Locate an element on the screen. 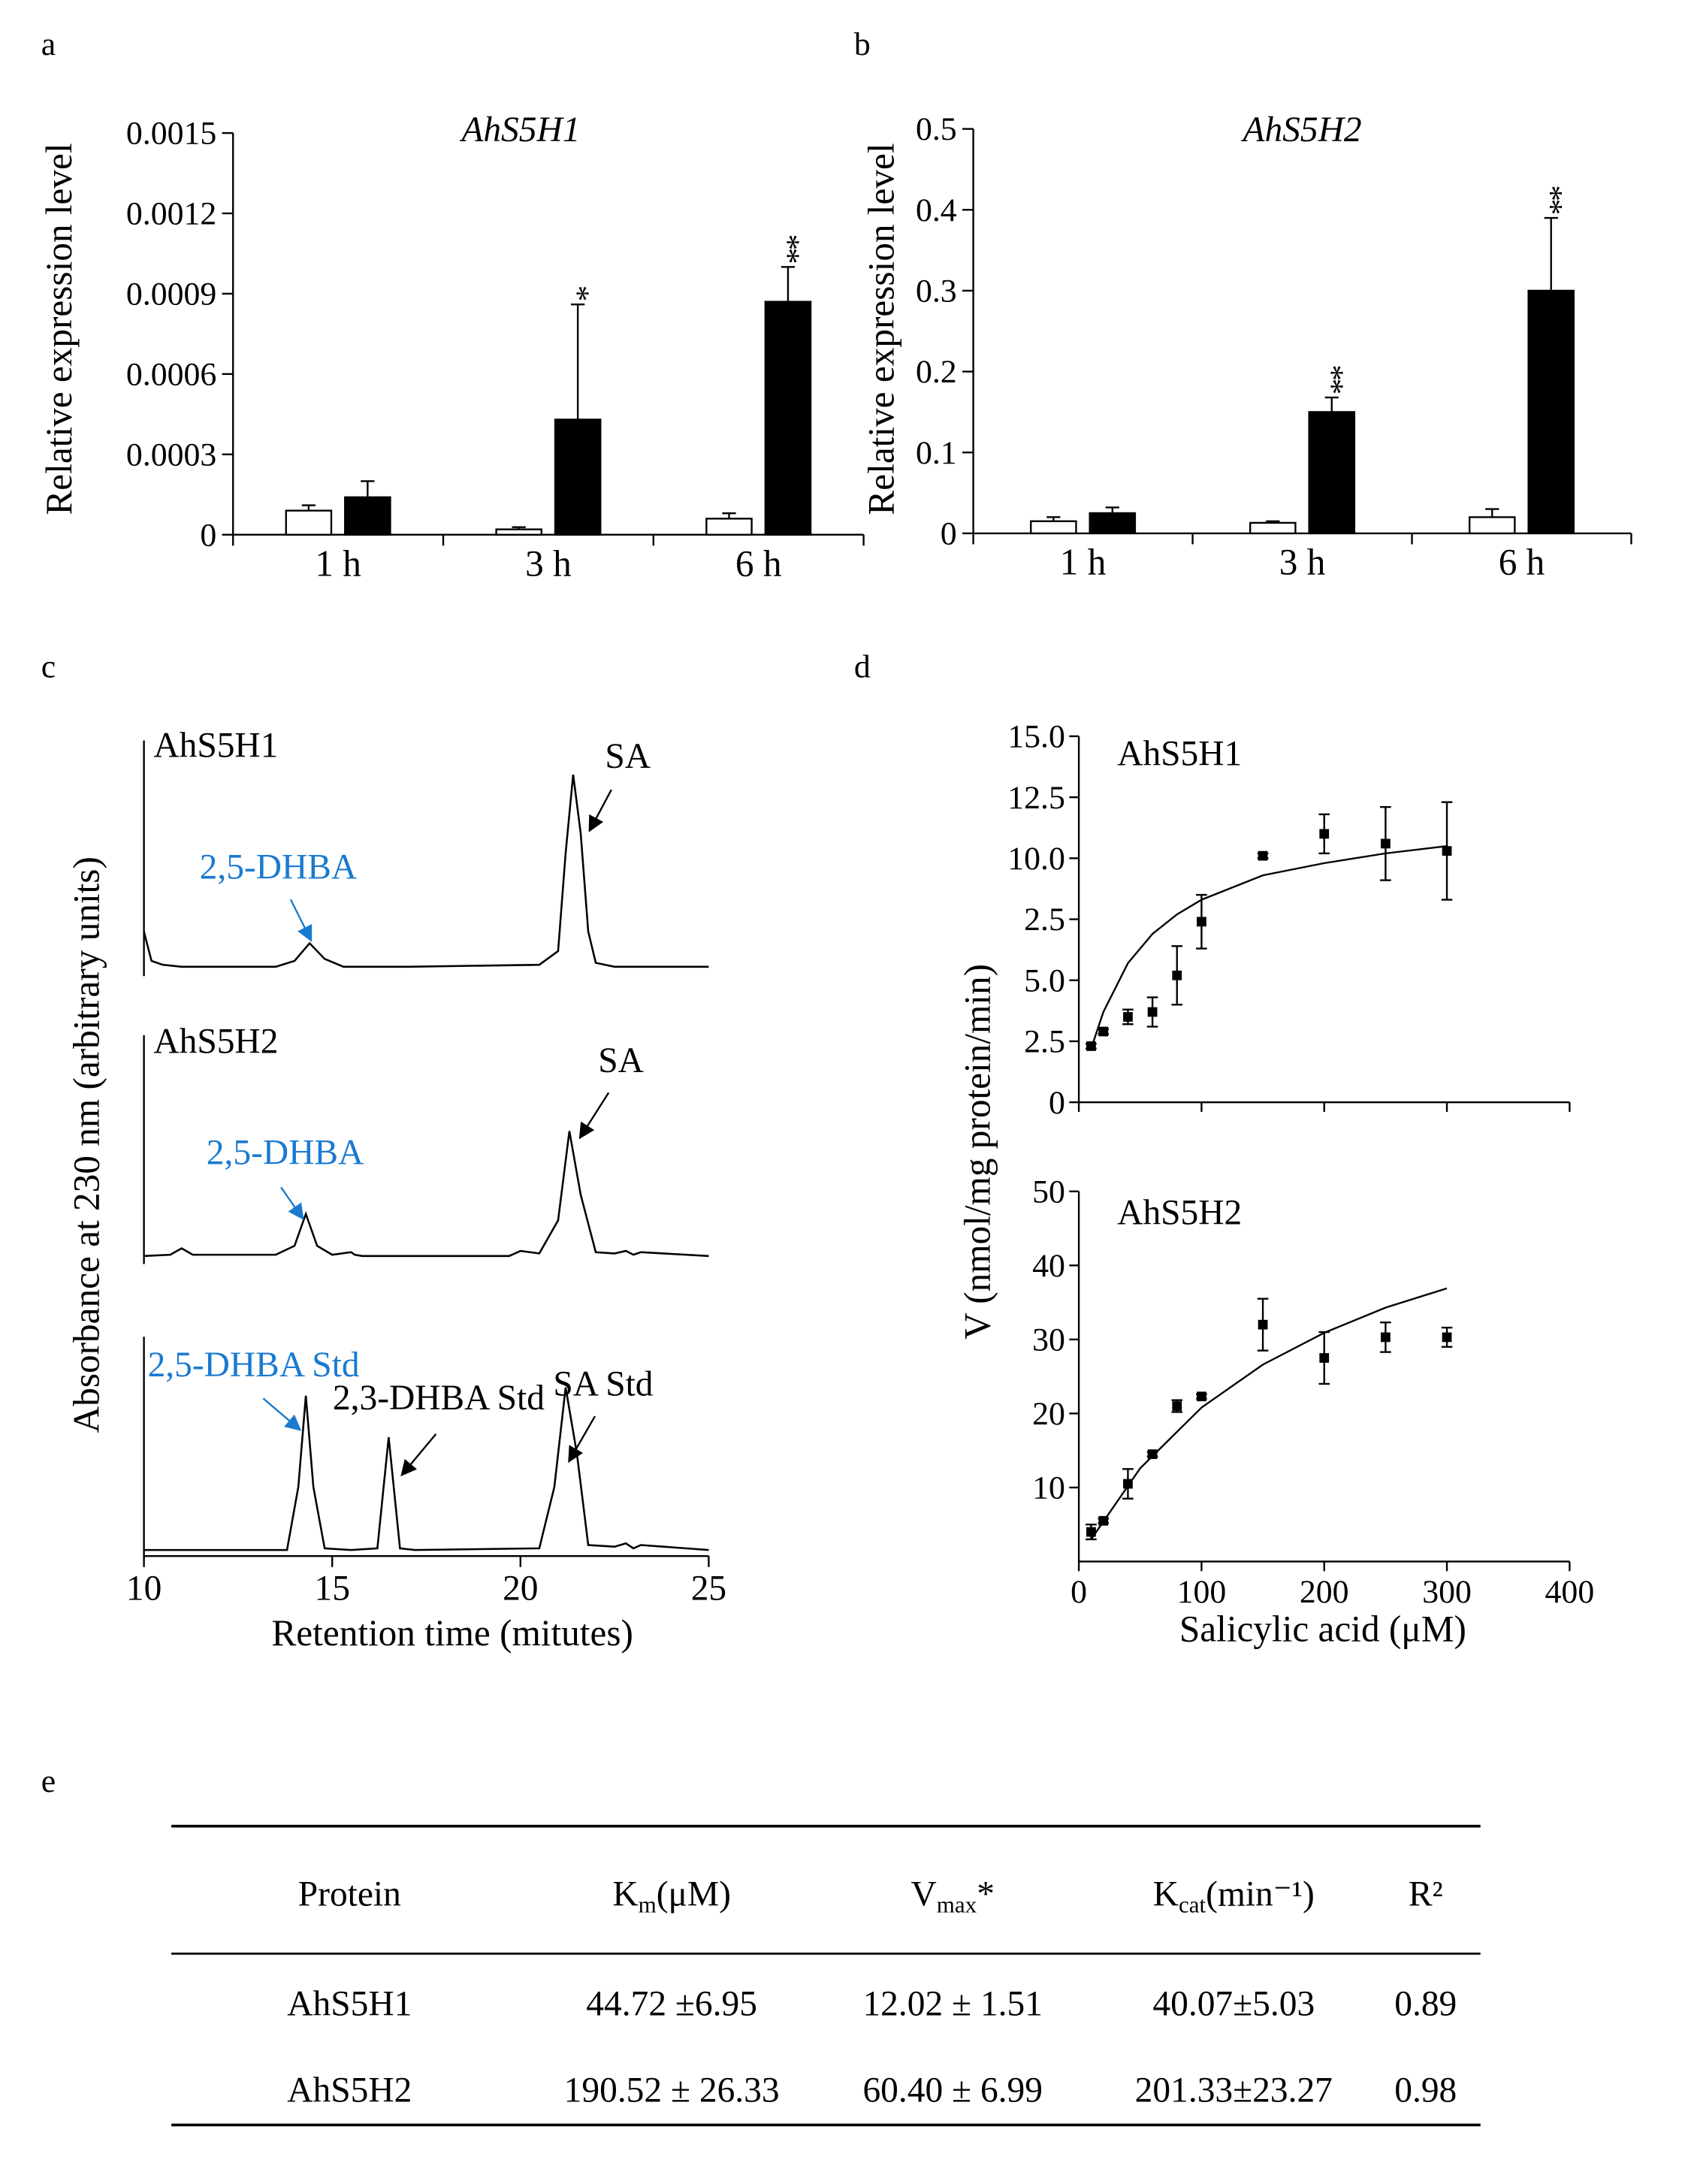  trace-name: AhS5H1 is located at coordinates (215, 745).